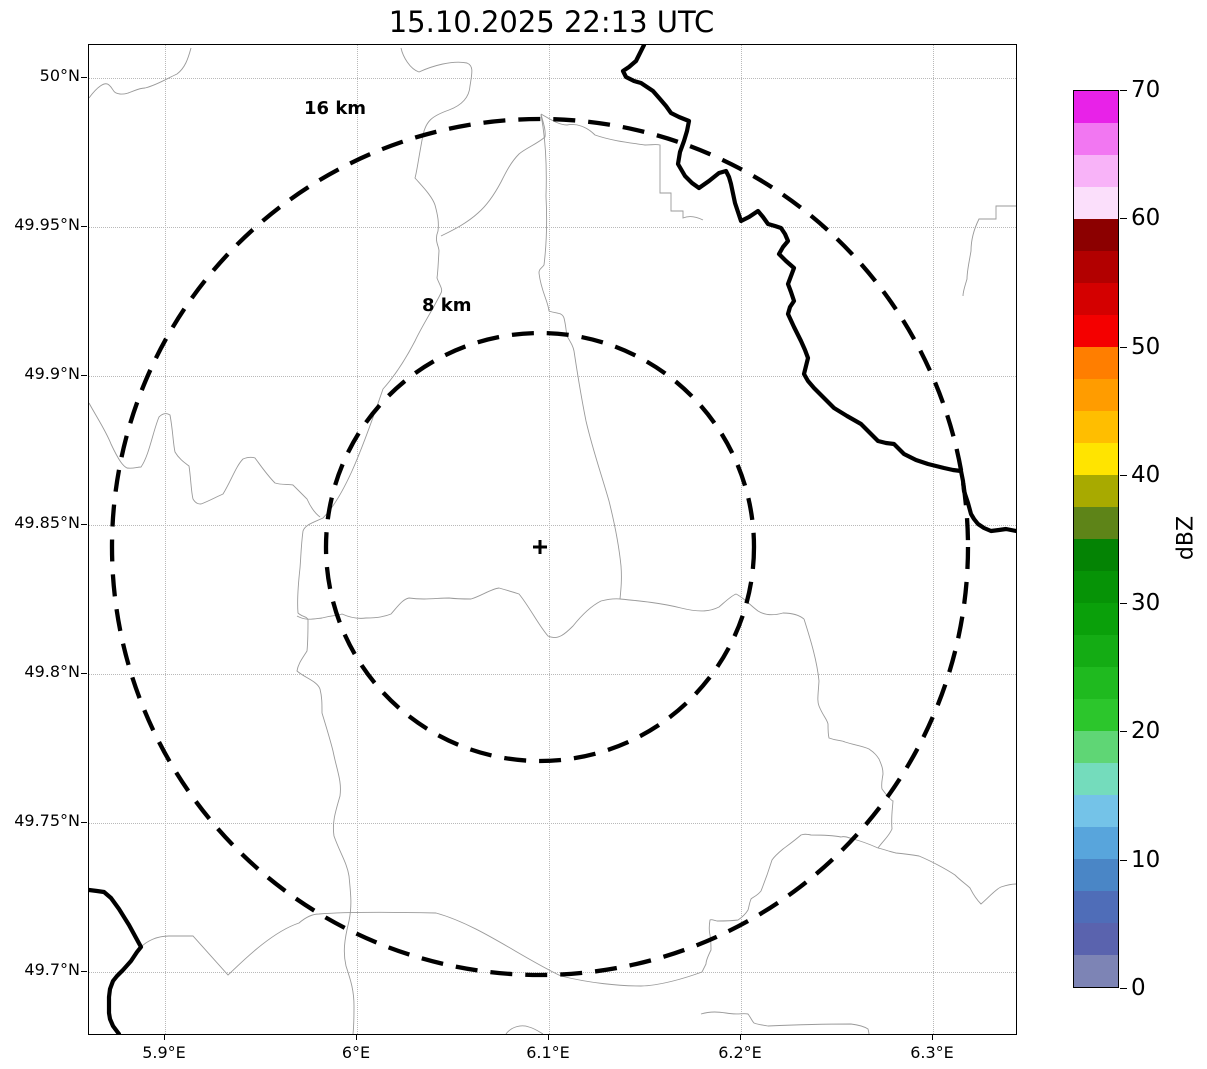 Image resolution: width=1207 pixels, height=1069 pixels. What do you see at coordinates (1146, 474) in the screenshot?
I see `colorbar-tick-label-40: 40` at bounding box center [1146, 474].